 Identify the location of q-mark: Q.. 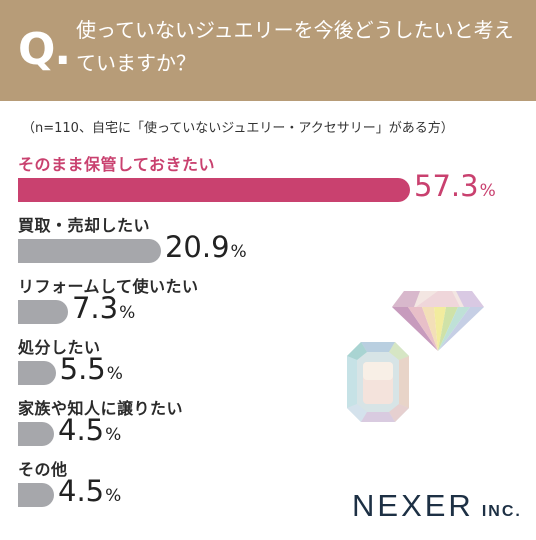
(44, 49).